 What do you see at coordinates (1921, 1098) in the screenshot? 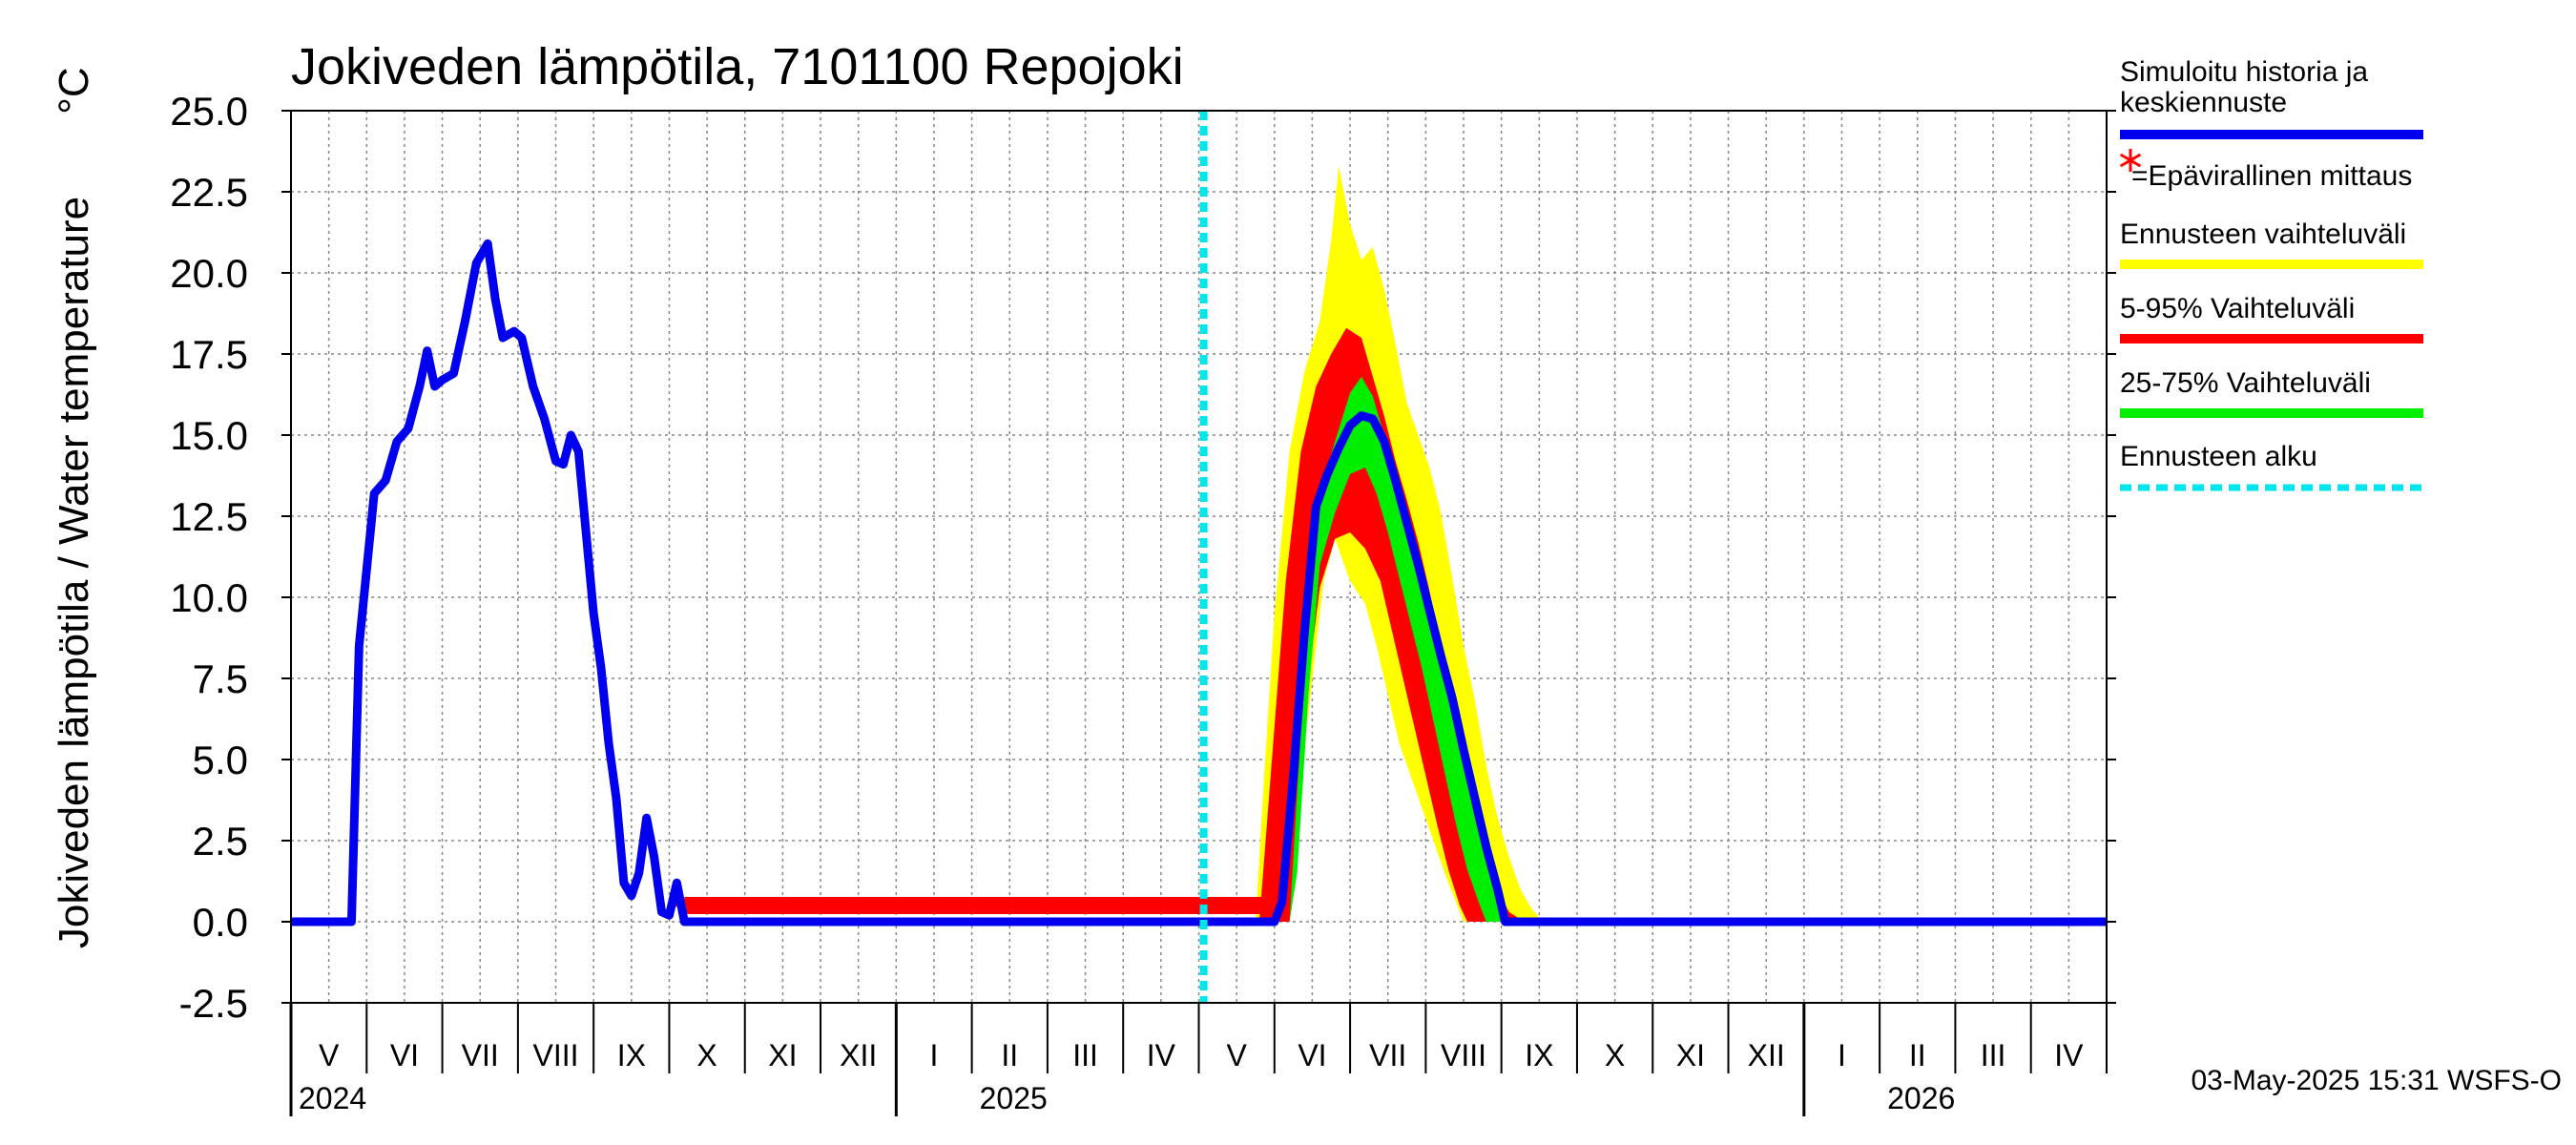
I see `year-label: 2026` at bounding box center [1921, 1098].